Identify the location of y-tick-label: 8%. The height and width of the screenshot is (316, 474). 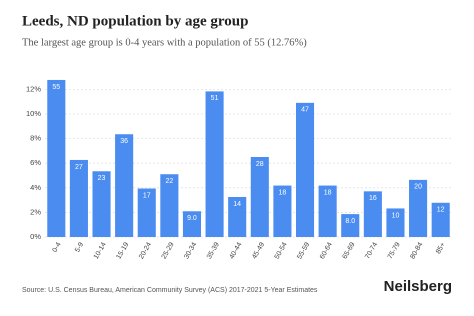
(35, 138).